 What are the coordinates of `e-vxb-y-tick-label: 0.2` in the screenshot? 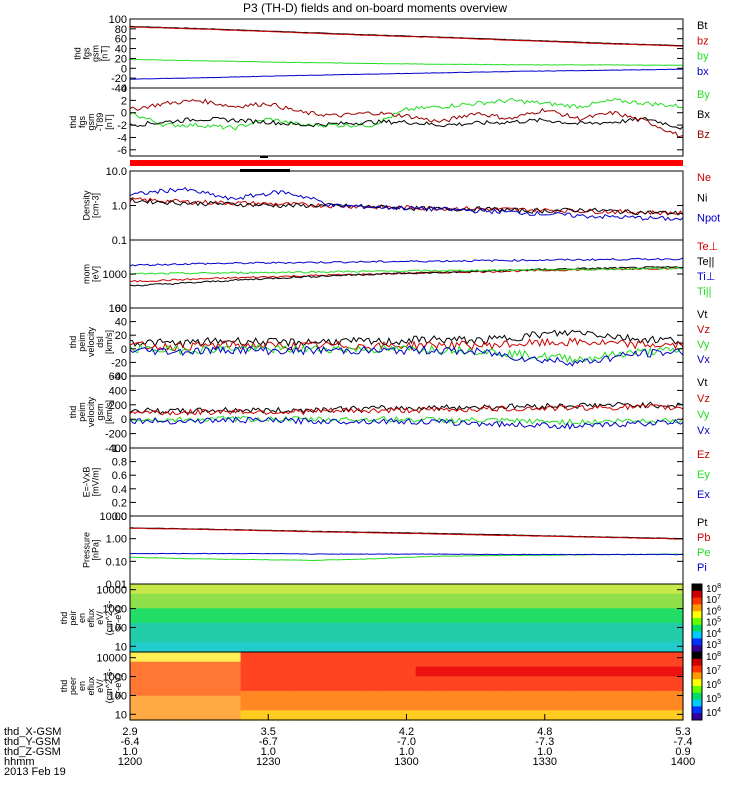 It's located at (119, 503).